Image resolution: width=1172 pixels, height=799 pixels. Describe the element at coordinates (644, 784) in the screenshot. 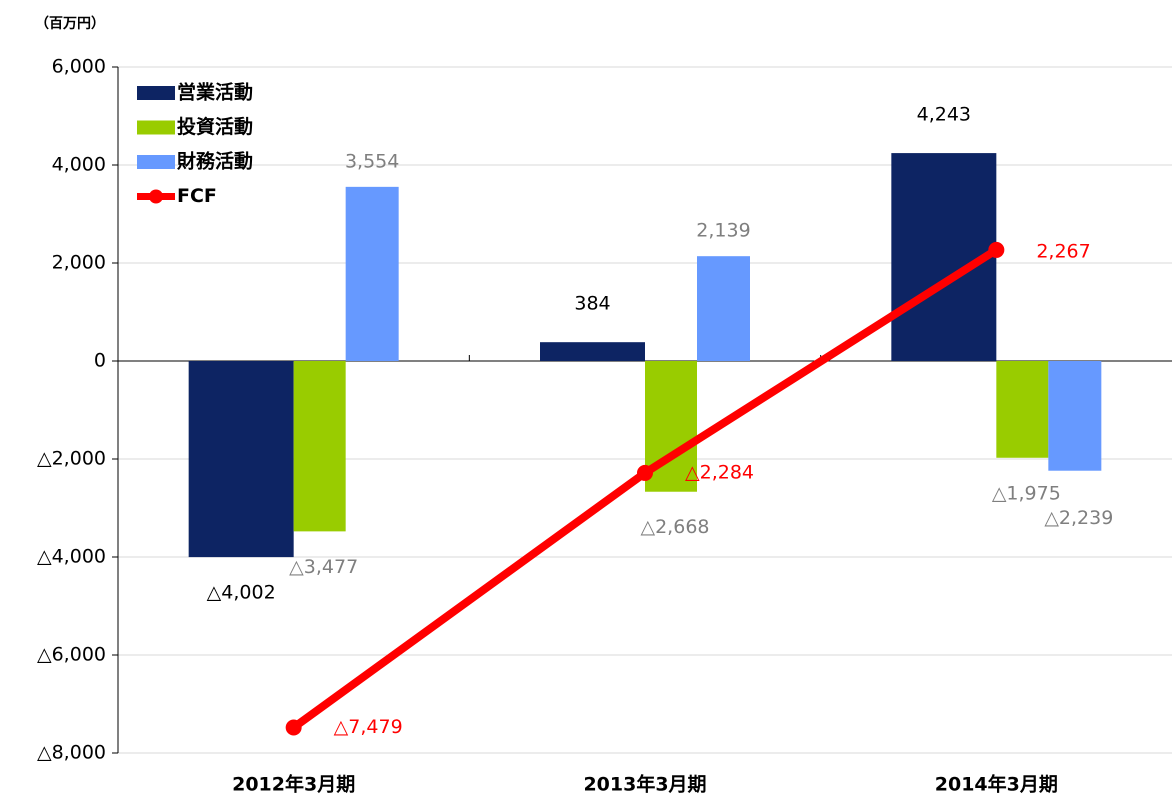

I see `x-tick-label: 2013年3月期` at that location.